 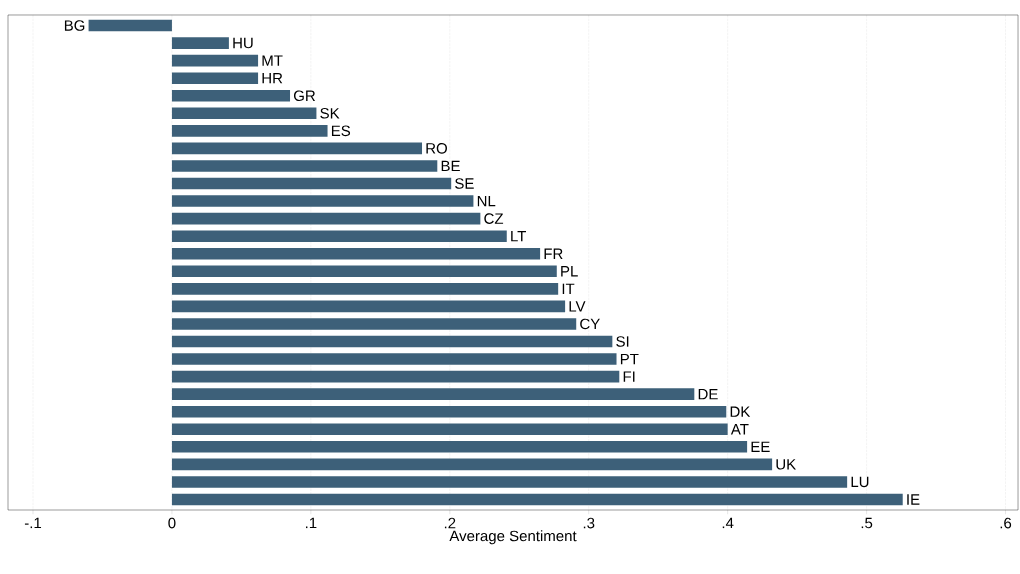 I want to click on y-tick-label: PL, so click(x=569, y=271).